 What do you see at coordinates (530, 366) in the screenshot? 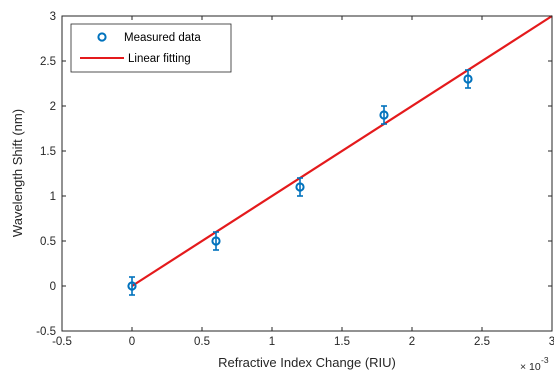
I see `x-exponent-base: × 10` at bounding box center [530, 366].